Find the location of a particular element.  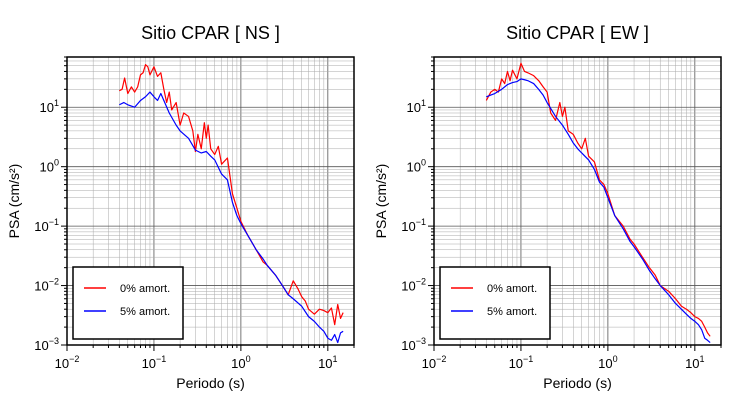

chart-1-title: Sitio CPAR [ NS ] is located at coordinates (210, 33).